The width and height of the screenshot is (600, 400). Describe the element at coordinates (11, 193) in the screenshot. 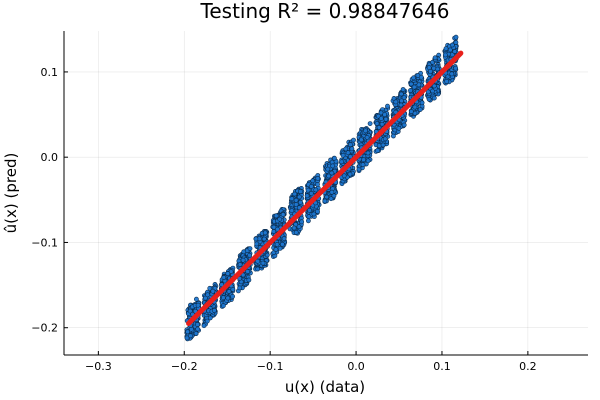

I see `y-axis-label: û(x) (pred)` at that location.